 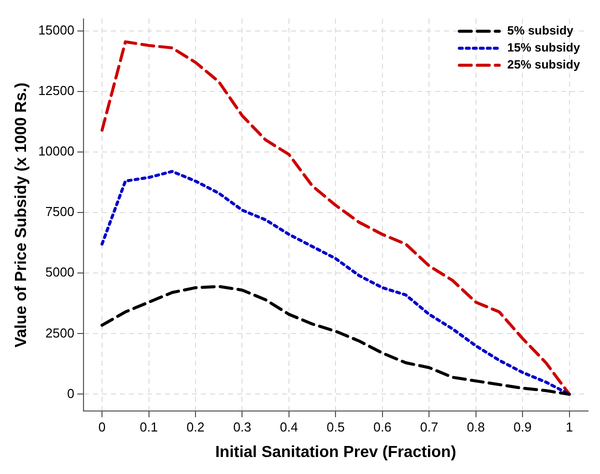 I want to click on y-tick-label: 2500, so click(x=59, y=332).